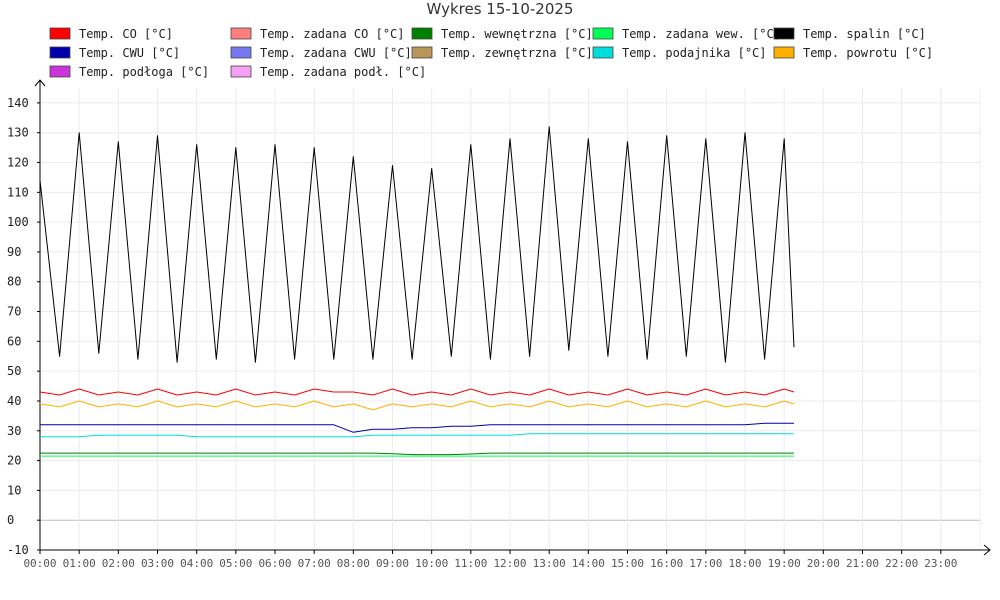 This screenshot has width=1000, height=600. What do you see at coordinates (79, 563) in the screenshot?
I see `x-tick-label: 01:00` at bounding box center [79, 563].